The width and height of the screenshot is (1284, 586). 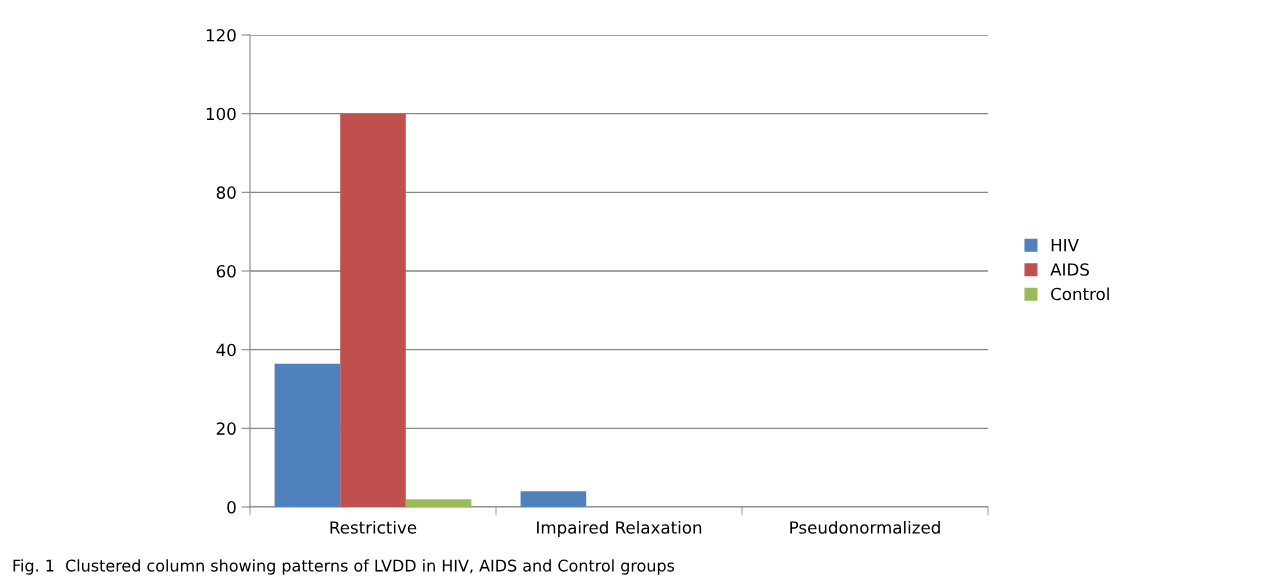 What do you see at coordinates (221, 114) in the screenshot?
I see `y-tick-label: 100` at bounding box center [221, 114].